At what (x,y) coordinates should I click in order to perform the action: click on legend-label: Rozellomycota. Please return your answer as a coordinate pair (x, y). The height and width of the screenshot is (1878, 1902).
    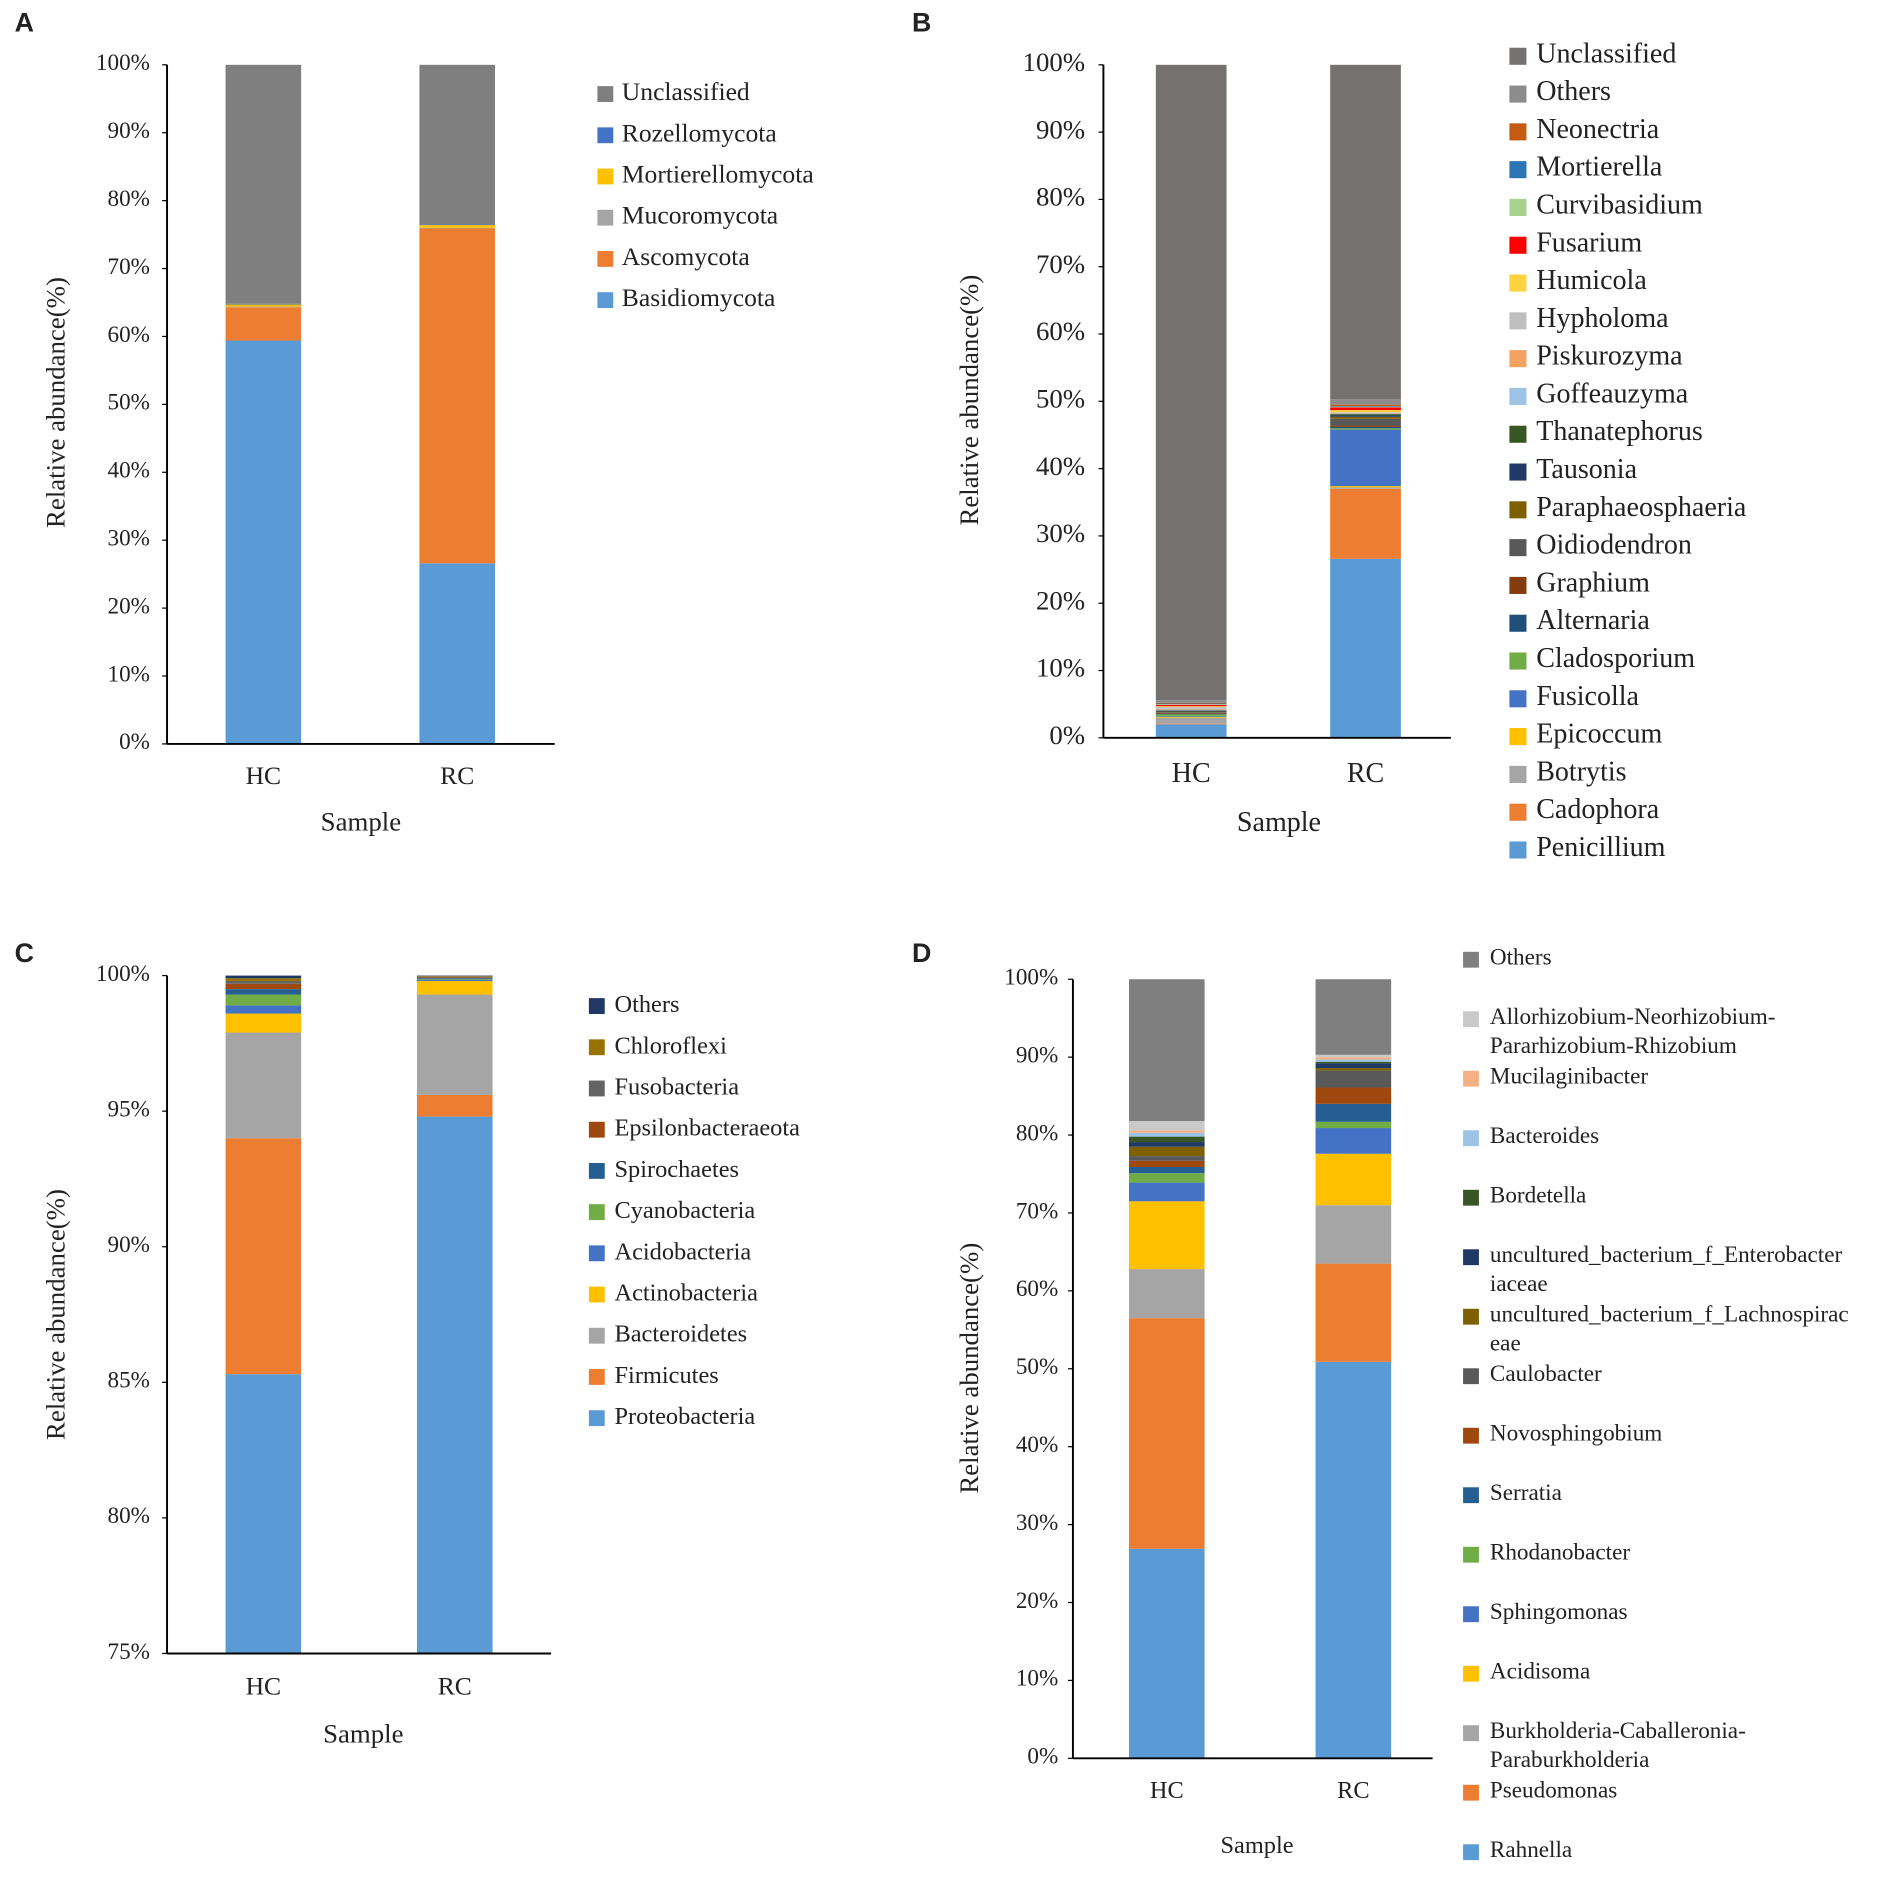
    Looking at the image, I should click on (700, 132).